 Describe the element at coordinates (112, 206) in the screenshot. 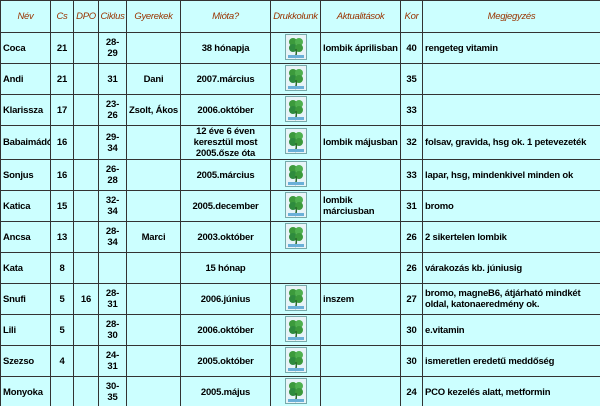

I see `table-cell: 32-34` at that location.